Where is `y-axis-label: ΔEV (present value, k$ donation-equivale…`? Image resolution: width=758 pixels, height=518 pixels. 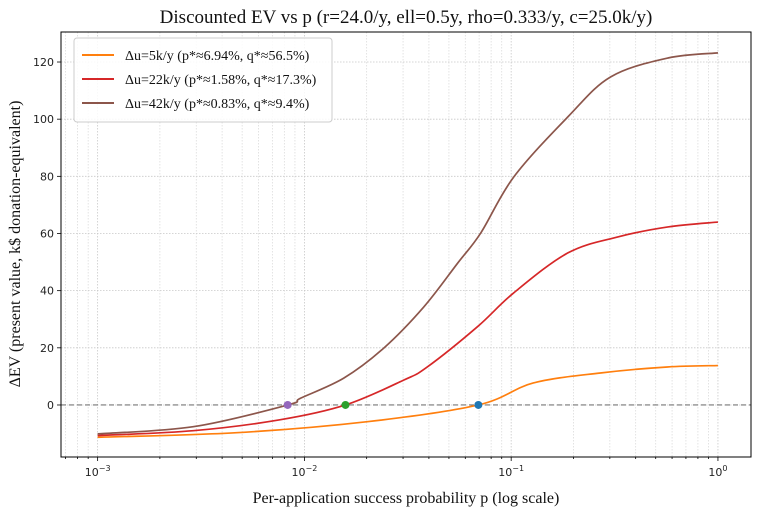 y-axis-label: ΔEV (present value, k$ donation-equivale… is located at coordinates (15, 244).